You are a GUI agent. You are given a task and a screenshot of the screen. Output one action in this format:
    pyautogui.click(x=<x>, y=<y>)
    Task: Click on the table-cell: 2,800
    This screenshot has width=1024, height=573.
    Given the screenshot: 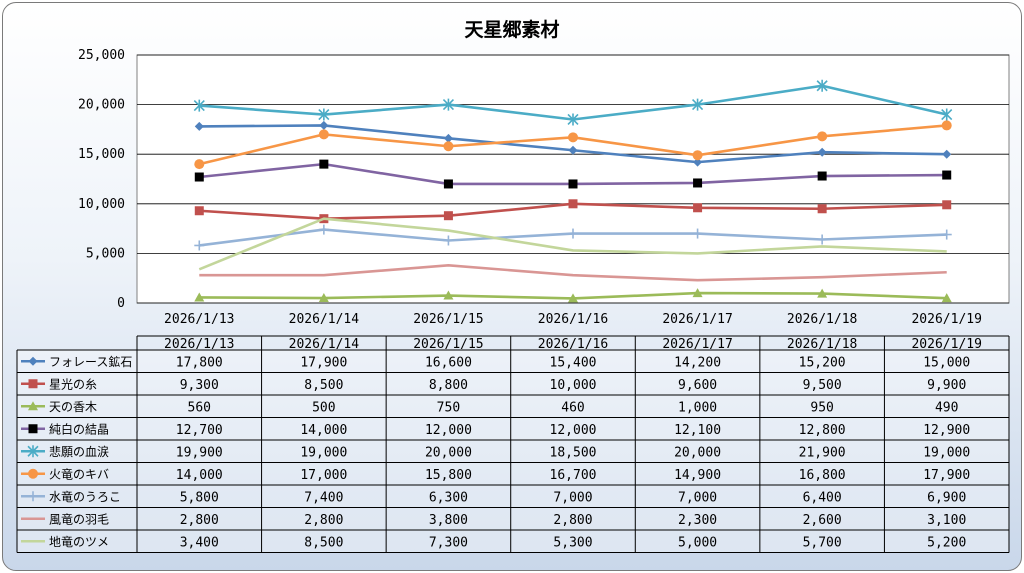 What is the action you would take?
    pyautogui.click(x=323, y=520)
    